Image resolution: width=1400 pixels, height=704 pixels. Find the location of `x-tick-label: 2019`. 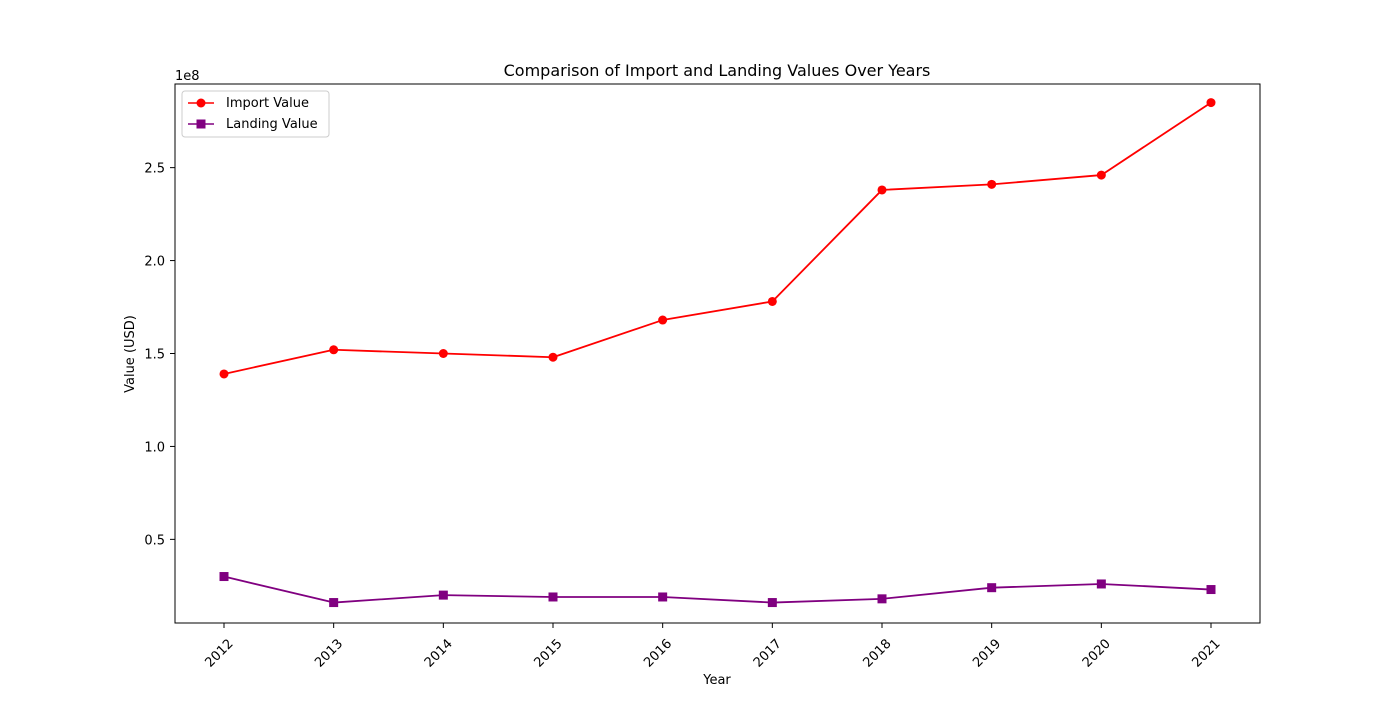

x-tick-label: 2019 is located at coordinates (987, 654).